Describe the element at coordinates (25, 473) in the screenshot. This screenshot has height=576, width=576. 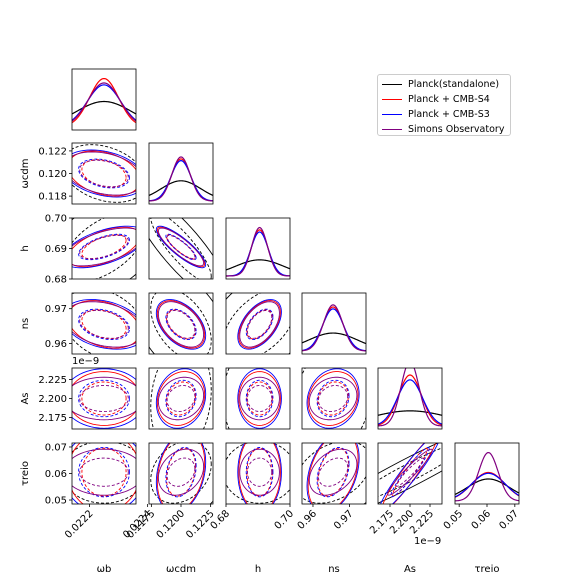
I see `y-axis-label: τreio` at that location.